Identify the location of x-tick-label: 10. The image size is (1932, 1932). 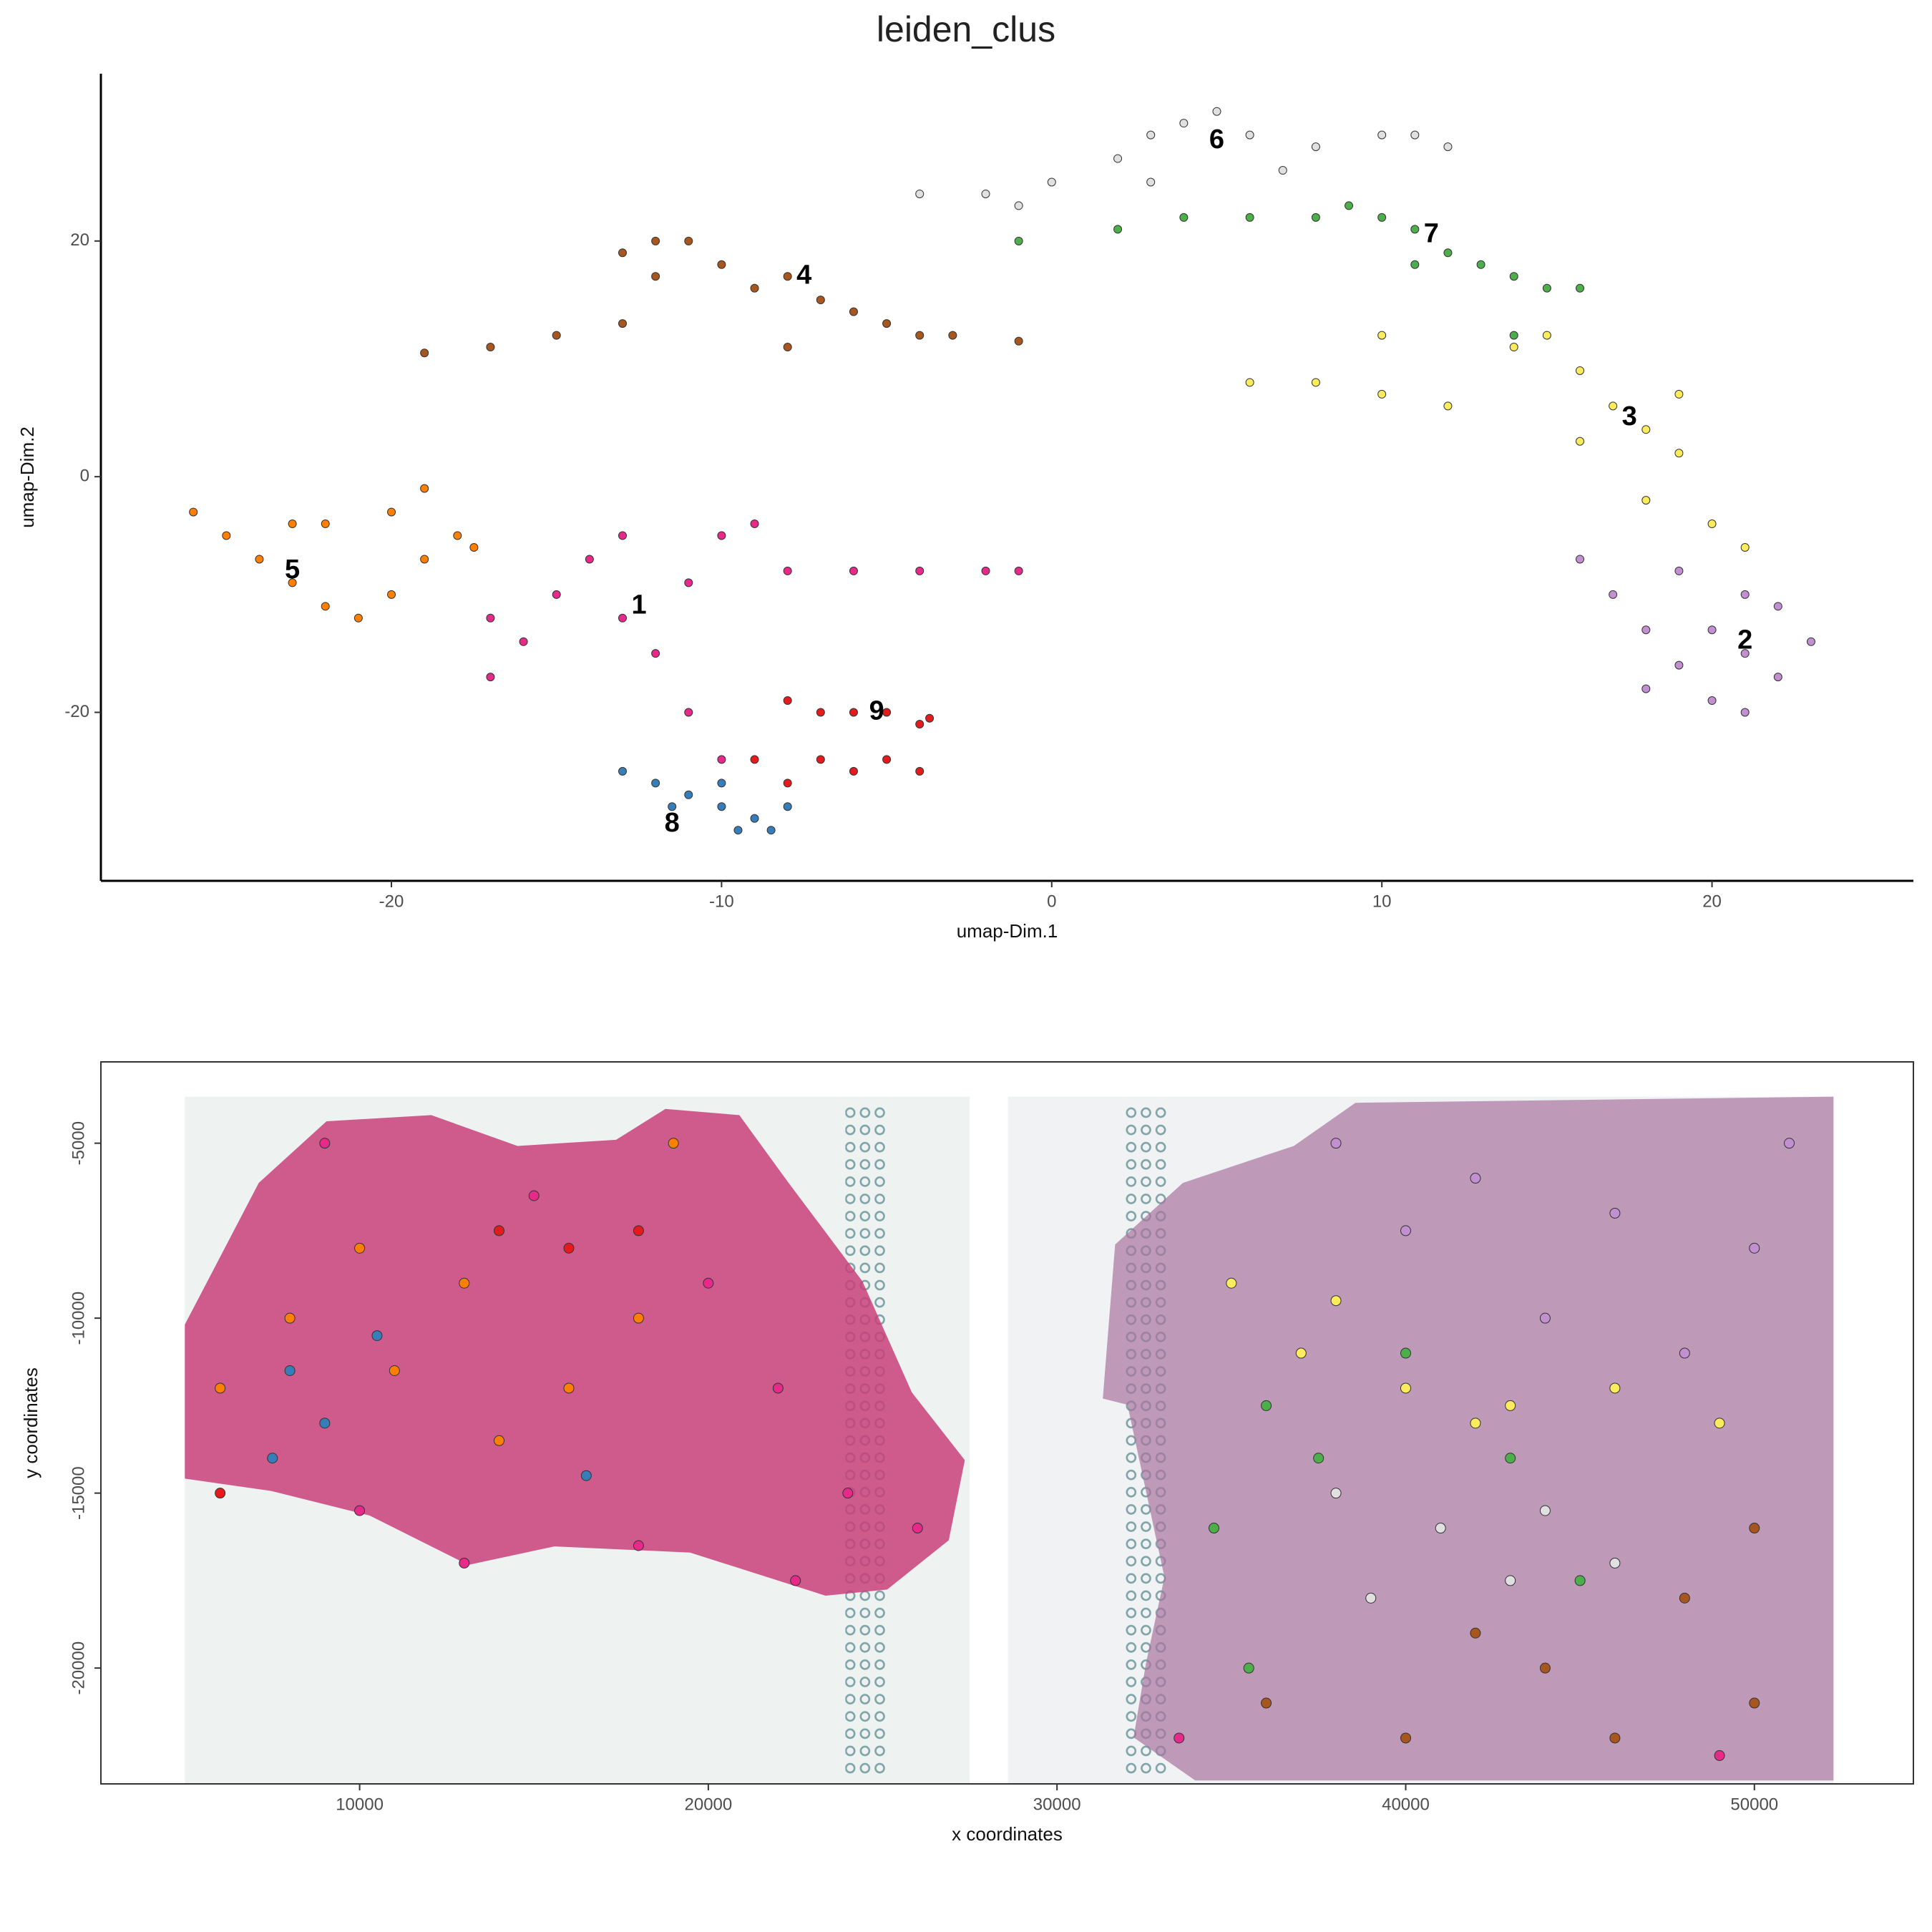
(1382, 901).